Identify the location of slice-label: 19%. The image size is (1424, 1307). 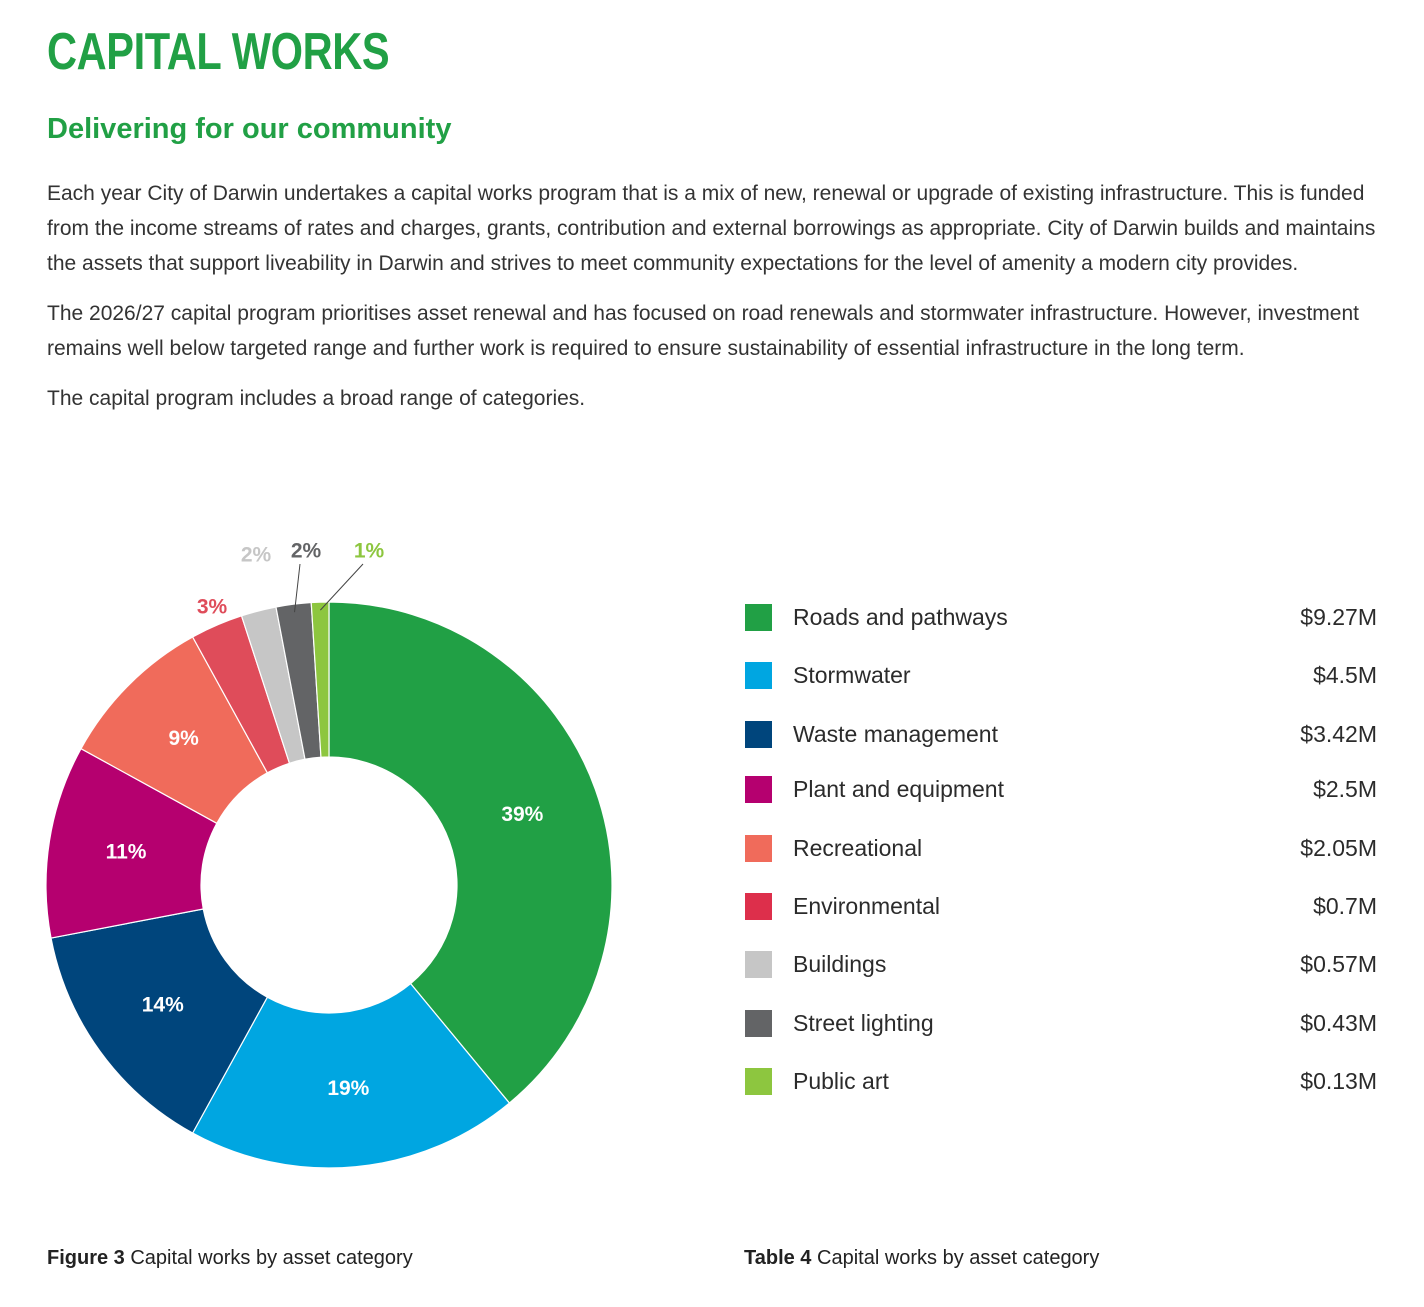
(348, 1088).